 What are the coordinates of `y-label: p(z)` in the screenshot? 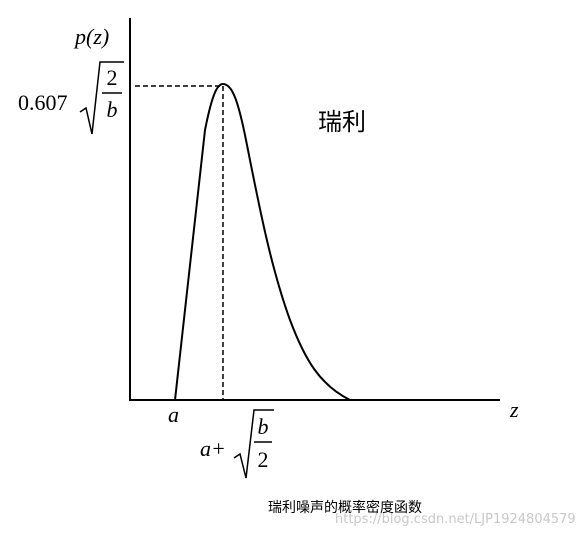 It's located at (91, 36).